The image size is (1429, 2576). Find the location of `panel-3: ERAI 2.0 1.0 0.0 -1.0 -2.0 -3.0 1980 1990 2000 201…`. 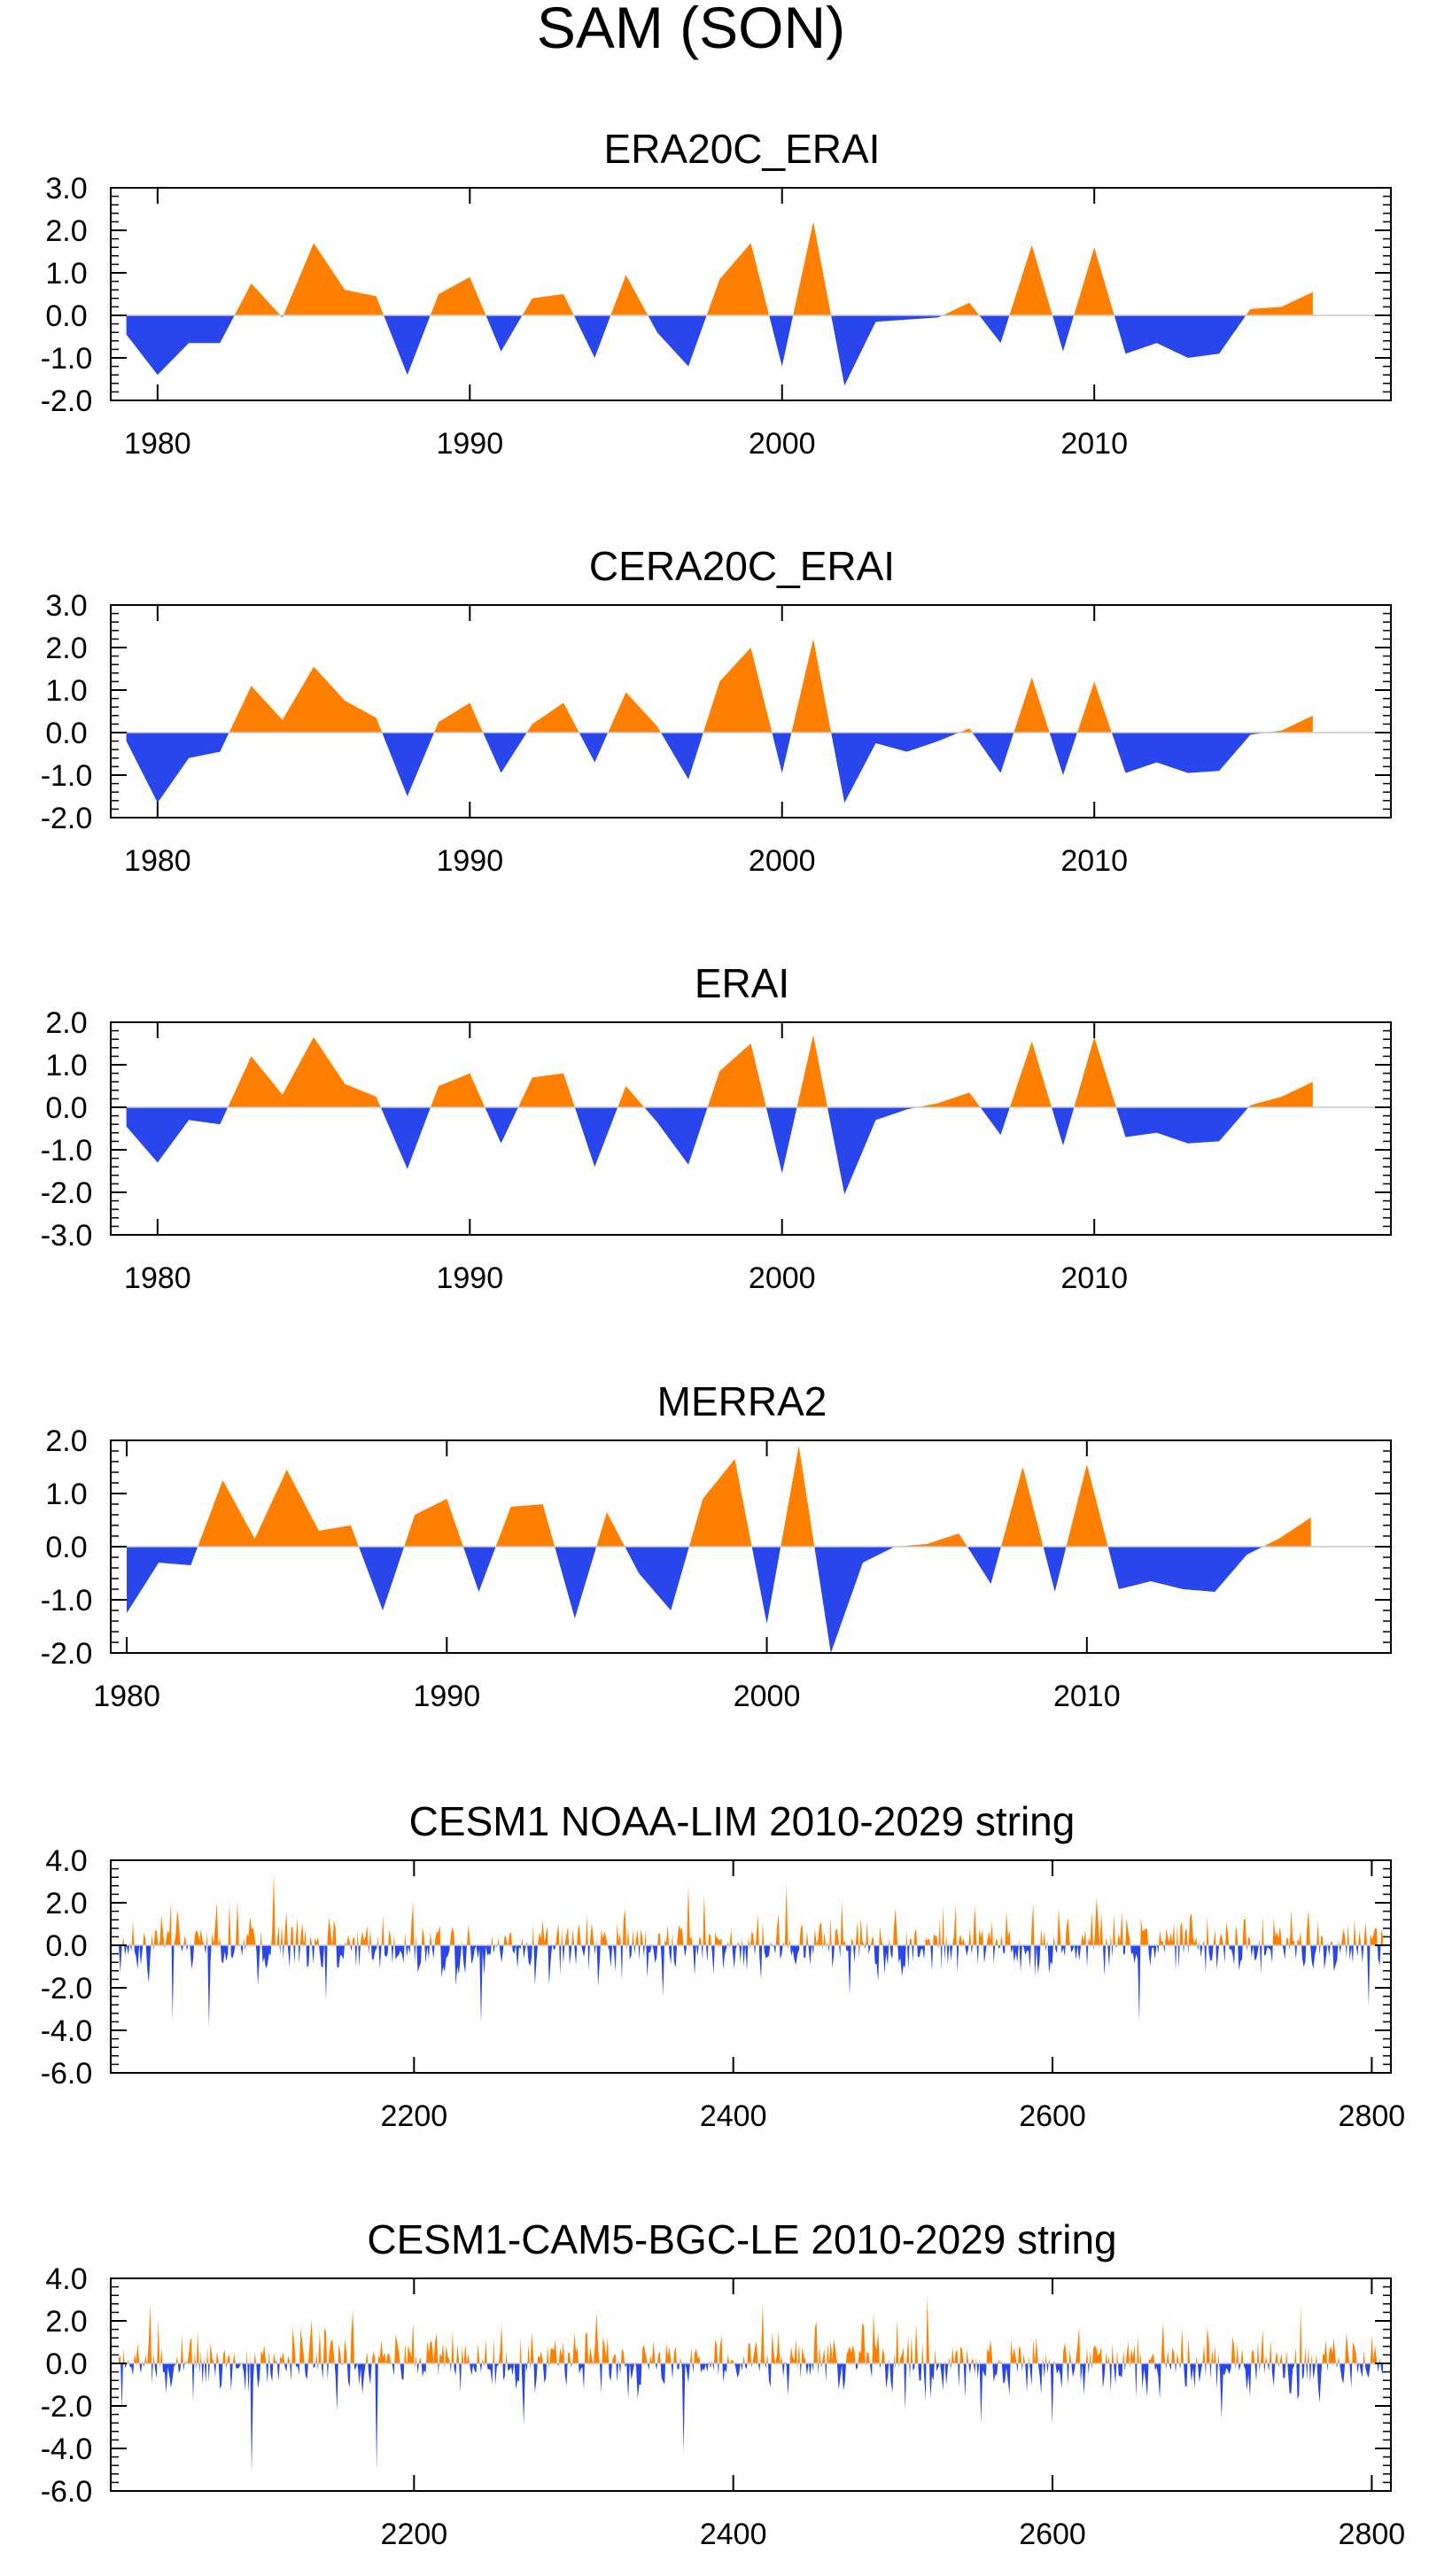

panel-3: ERAI 2.0 1.0 0.0 -1.0 -2.0 -3.0 1980 1990 2000 201… is located at coordinates (716, 1127).